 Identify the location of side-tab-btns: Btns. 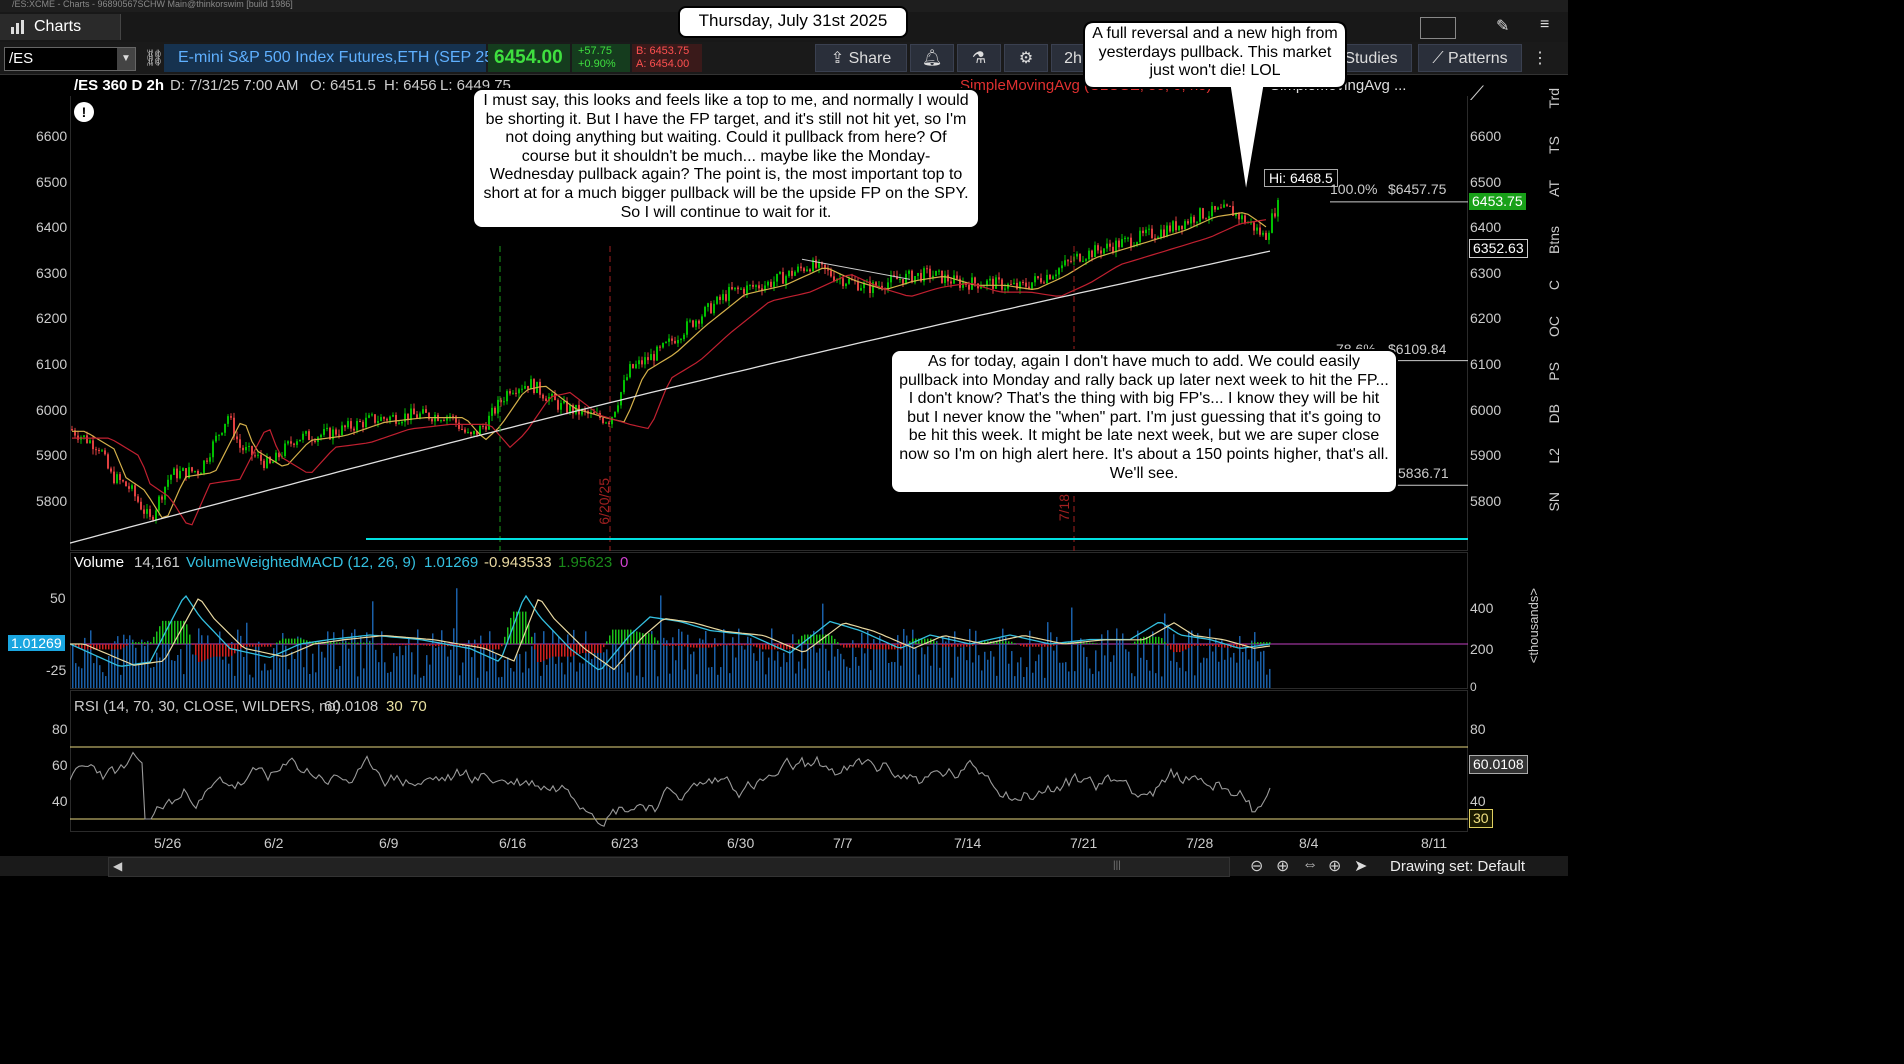
(1554, 240).